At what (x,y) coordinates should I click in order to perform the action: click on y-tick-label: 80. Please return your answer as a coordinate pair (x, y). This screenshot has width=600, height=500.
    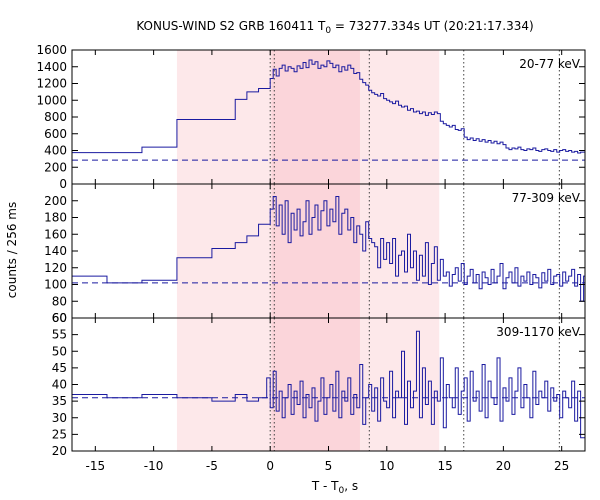
    Looking at the image, I should click on (59, 301).